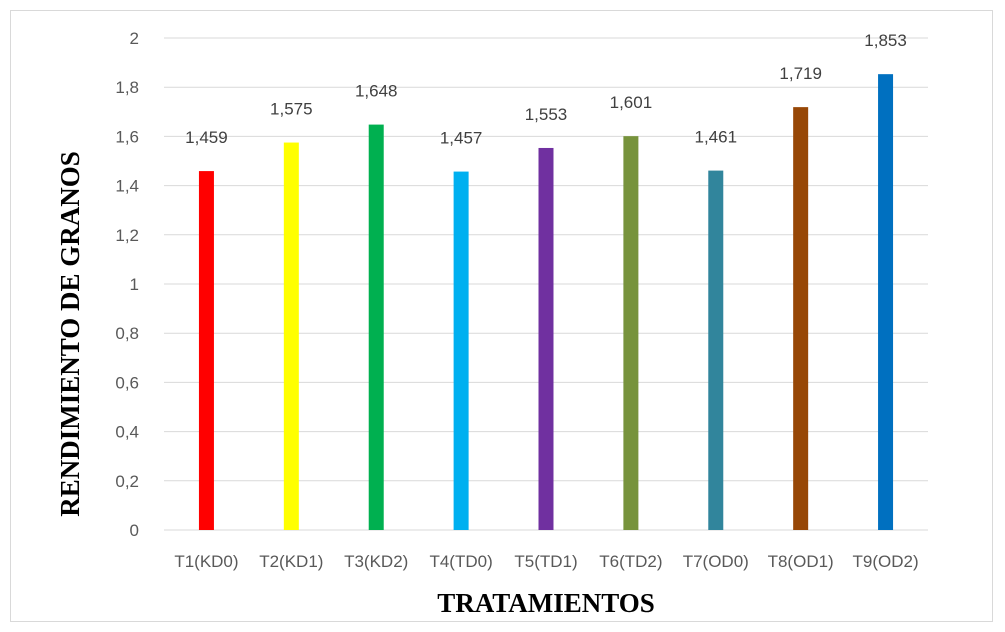  What do you see at coordinates (461, 138) in the screenshot?
I see `data-label: 1,457` at bounding box center [461, 138].